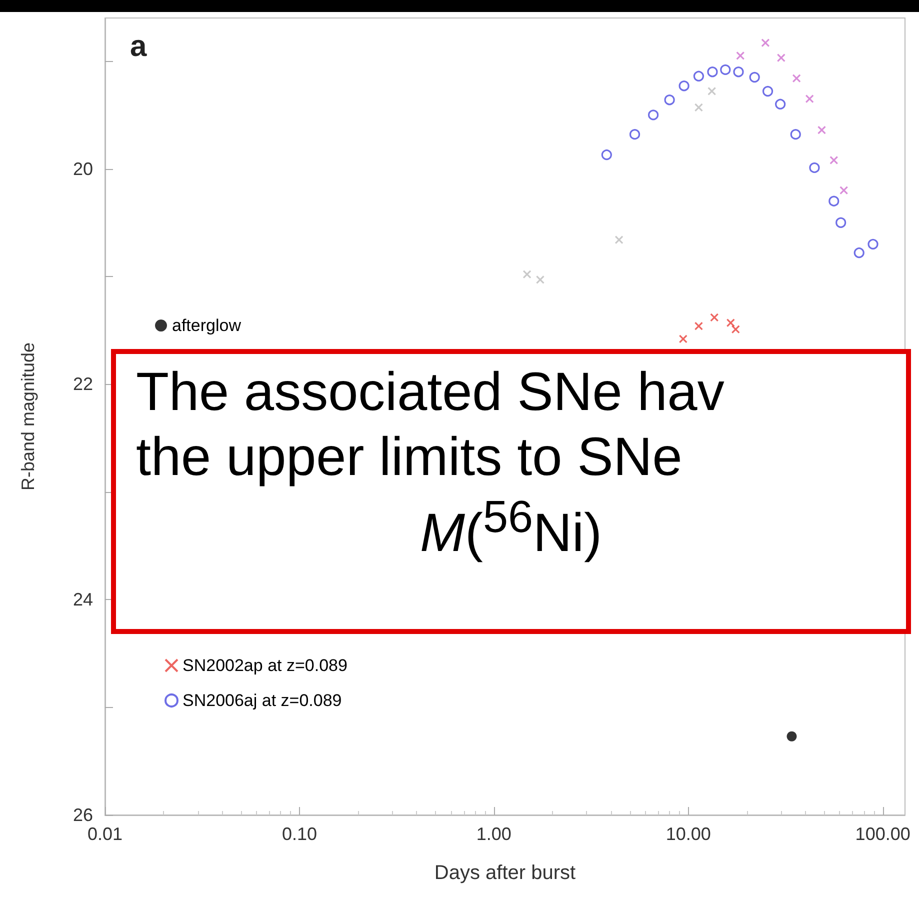 The image size is (919, 910). What do you see at coordinates (82, 815) in the screenshot?
I see `y-tick-label: 26` at bounding box center [82, 815].